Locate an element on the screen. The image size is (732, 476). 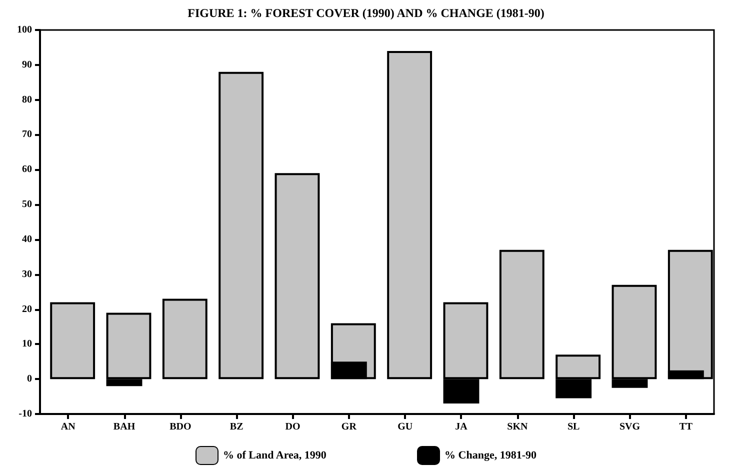
legend-label: % Change, 1981-90 is located at coordinates (490, 456).